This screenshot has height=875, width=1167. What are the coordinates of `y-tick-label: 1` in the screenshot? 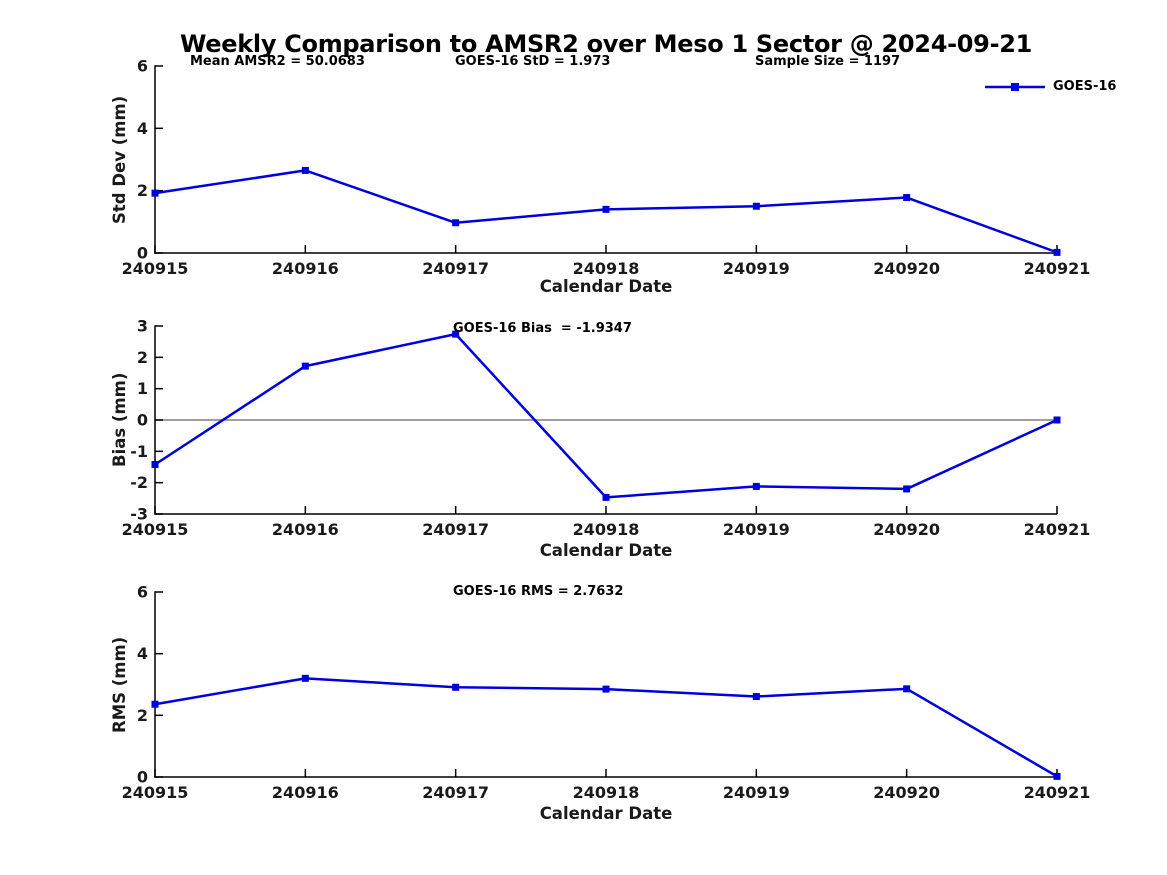 It's located at (142, 388).